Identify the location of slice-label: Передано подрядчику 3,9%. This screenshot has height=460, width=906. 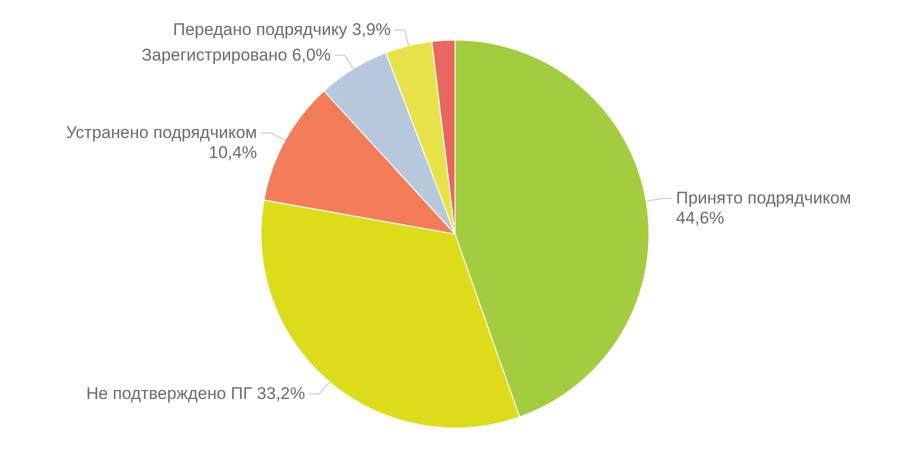
(281, 30).